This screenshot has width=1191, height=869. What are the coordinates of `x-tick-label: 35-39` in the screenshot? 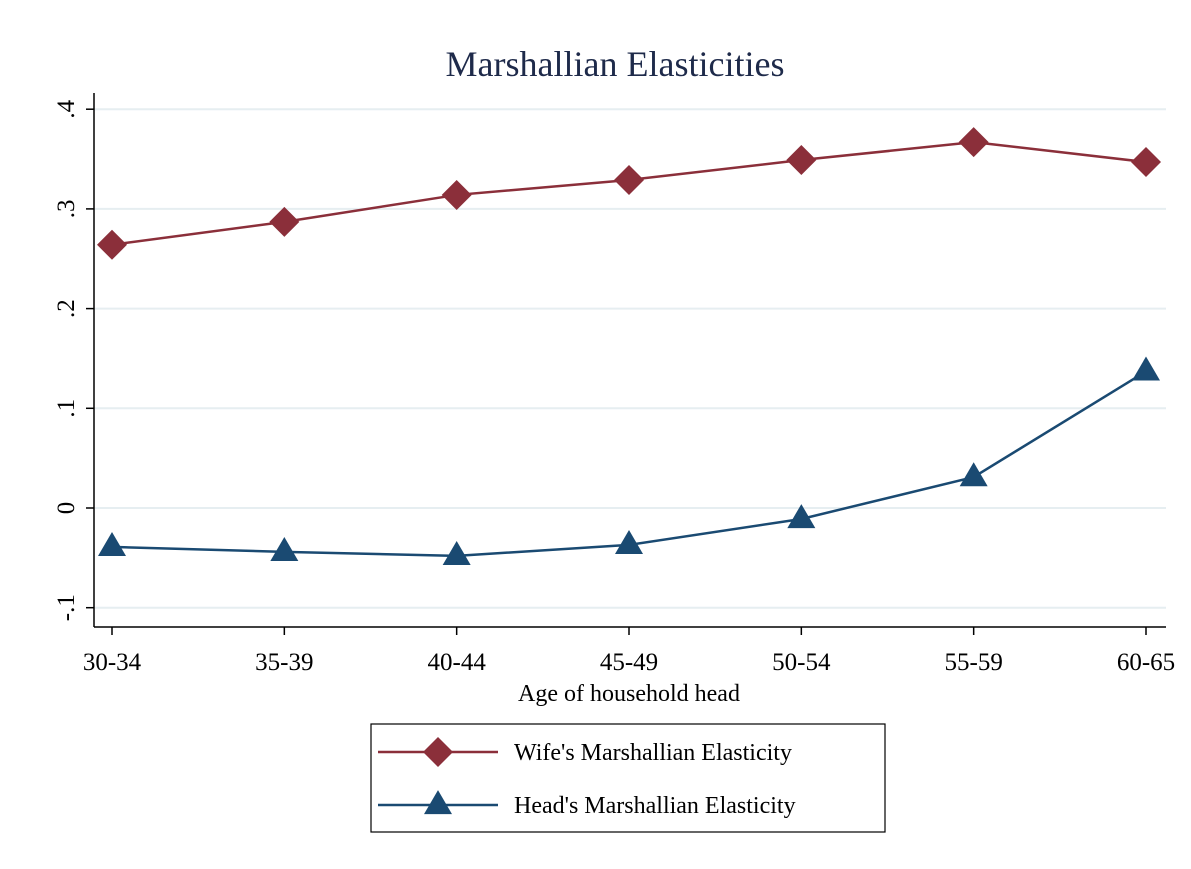 It's located at (284, 662).